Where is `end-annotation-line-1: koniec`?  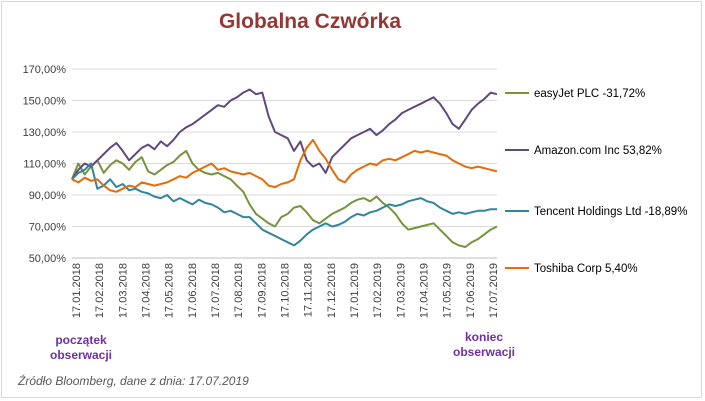
end-annotation-line-1: koniec is located at coordinates (483, 337).